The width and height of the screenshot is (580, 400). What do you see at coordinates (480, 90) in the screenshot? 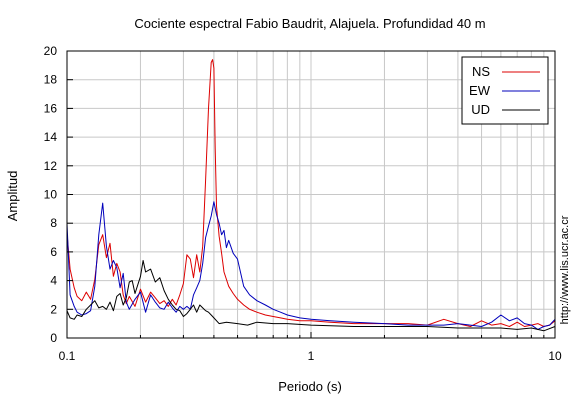
I see `legend-label-ew: EW` at bounding box center [480, 90].